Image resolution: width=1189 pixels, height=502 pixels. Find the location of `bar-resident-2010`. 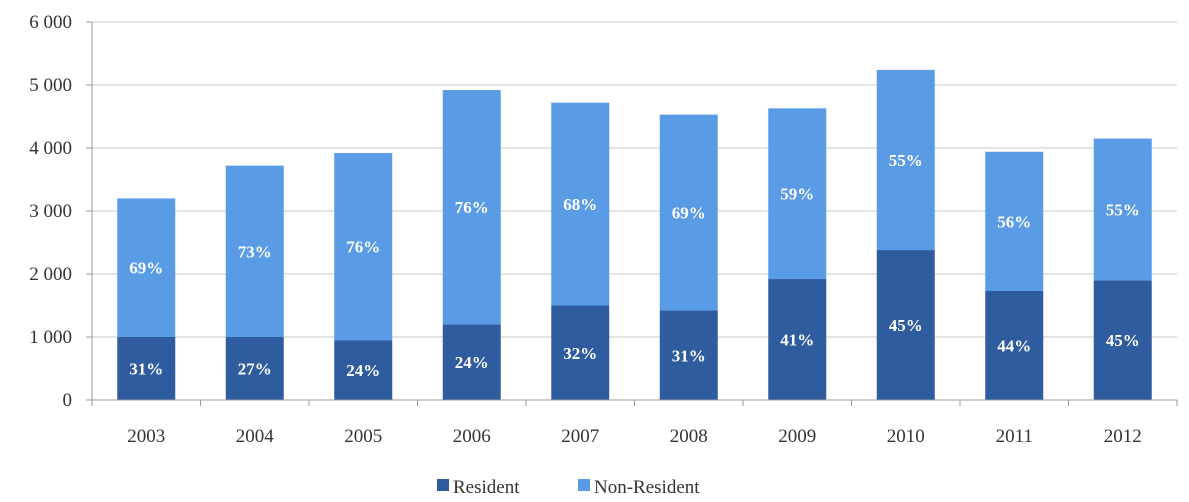

bar-resident-2010 is located at coordinates (905, 325).